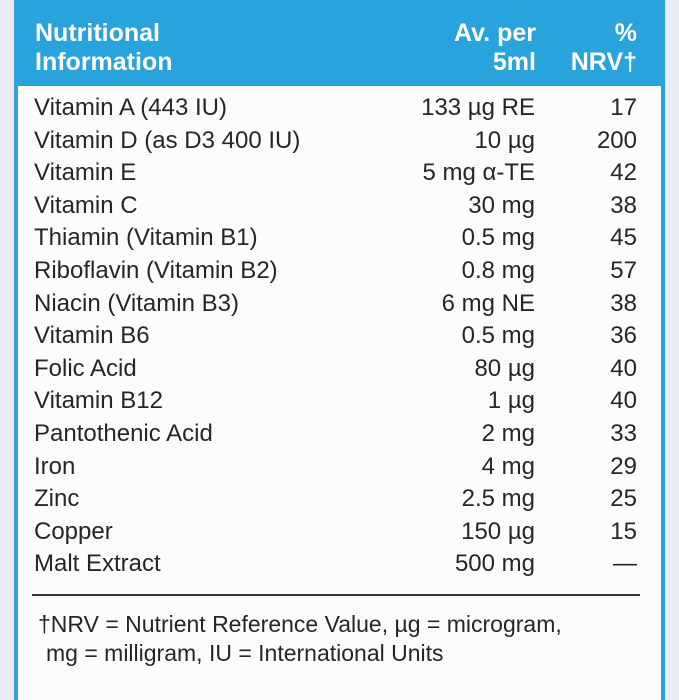 The width and height of the screenshot is (679, 700). Describe the element at coordinates (625, 564) in the screenshot. I see `nrv-percent: —` at that location.